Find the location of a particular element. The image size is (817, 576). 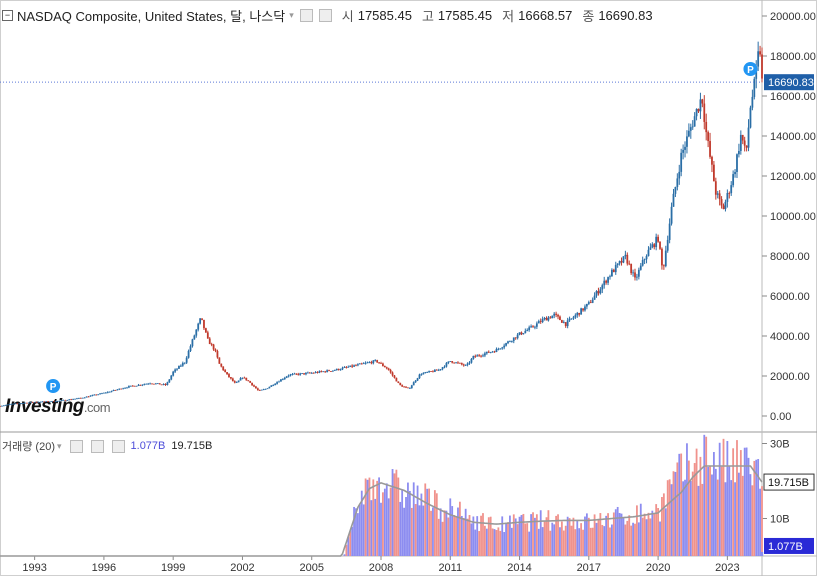

volume-last-badge is located at coordinates (789, 545).